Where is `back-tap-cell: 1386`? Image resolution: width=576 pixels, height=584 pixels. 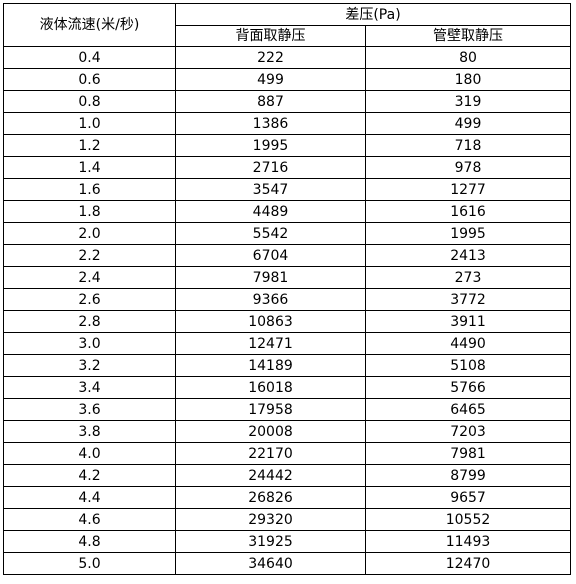
back-tap-cell: 1386 is located at coordinates (270, 123).